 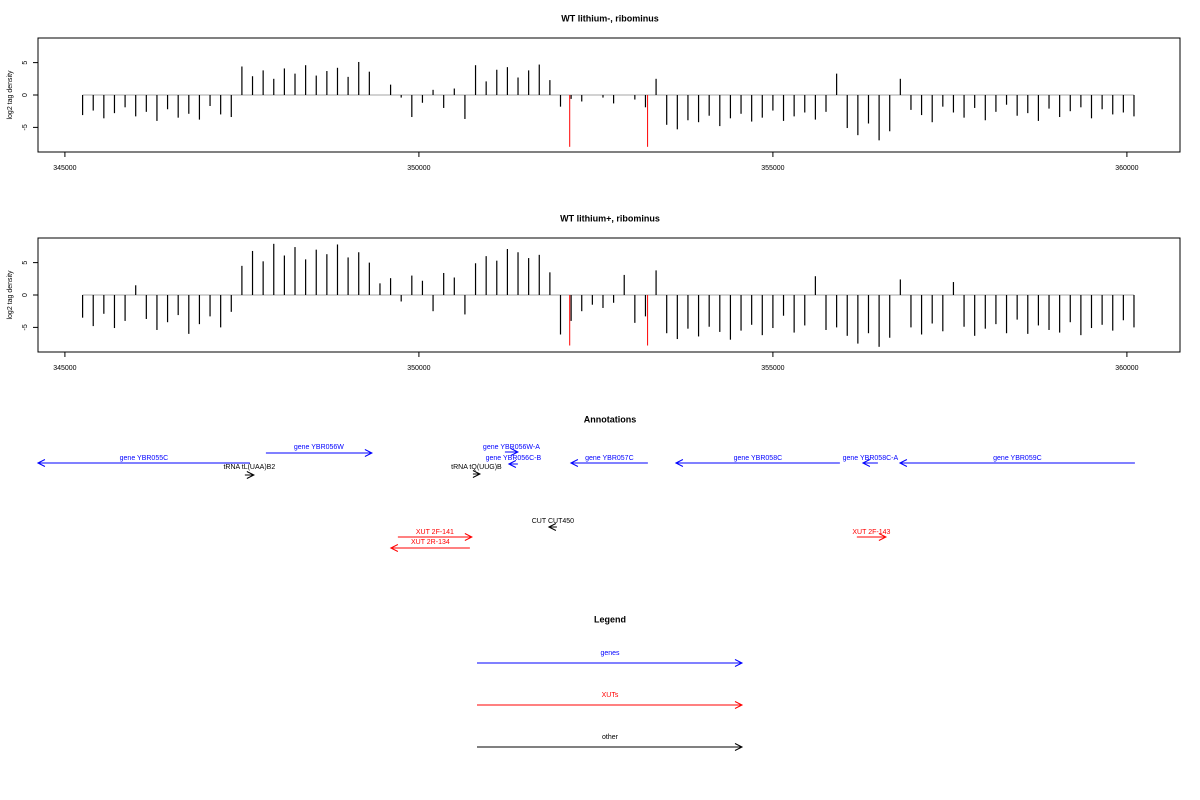 I want to click on chart-title: WT lithium-, ribominus, so click(x=610, y=18).